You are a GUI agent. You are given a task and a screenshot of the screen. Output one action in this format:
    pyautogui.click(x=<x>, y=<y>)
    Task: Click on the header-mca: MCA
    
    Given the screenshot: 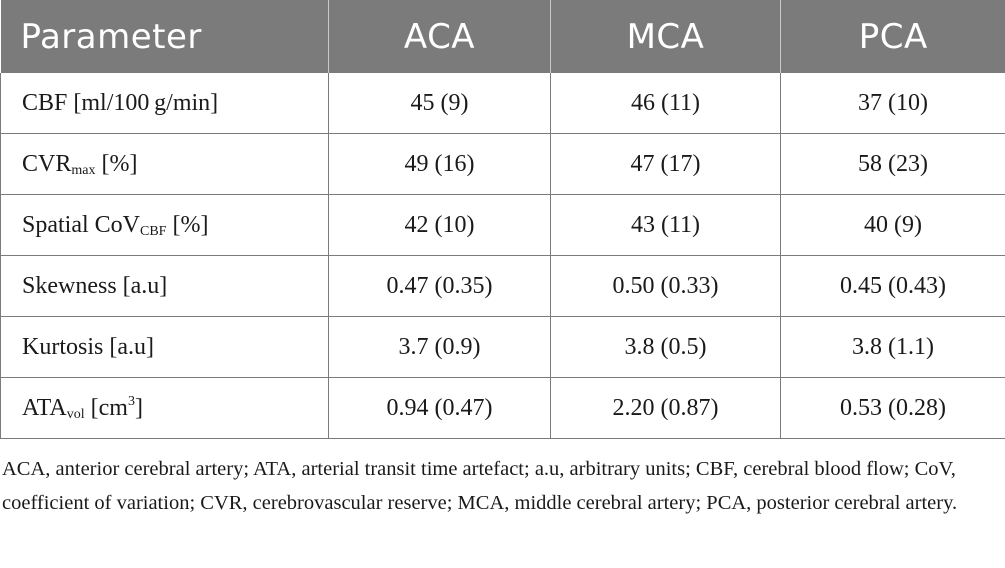 What is the action you would take?
    pyautogui.click(x=665, y=36)
    